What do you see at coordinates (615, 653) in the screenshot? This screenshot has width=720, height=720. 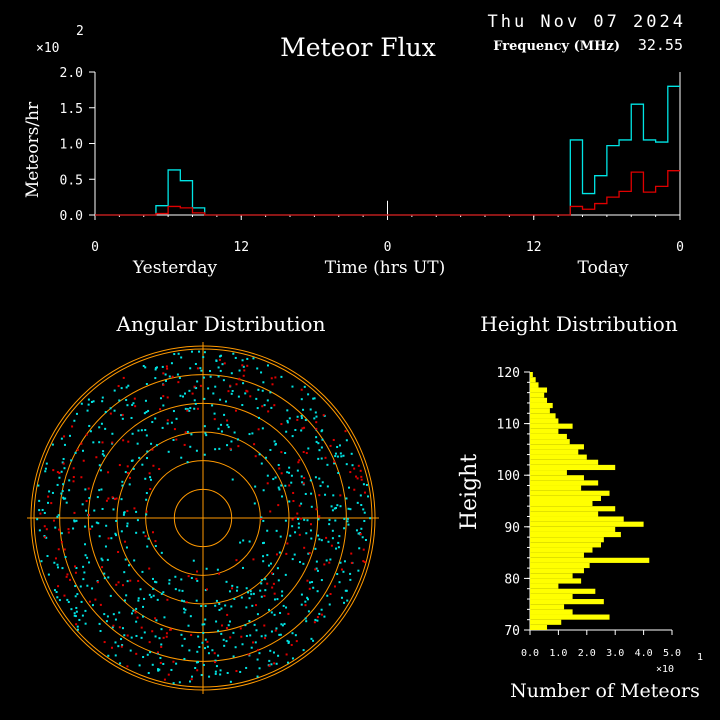 I see `height-x-tick-label: 3.0` at bounding box center [615, 653].